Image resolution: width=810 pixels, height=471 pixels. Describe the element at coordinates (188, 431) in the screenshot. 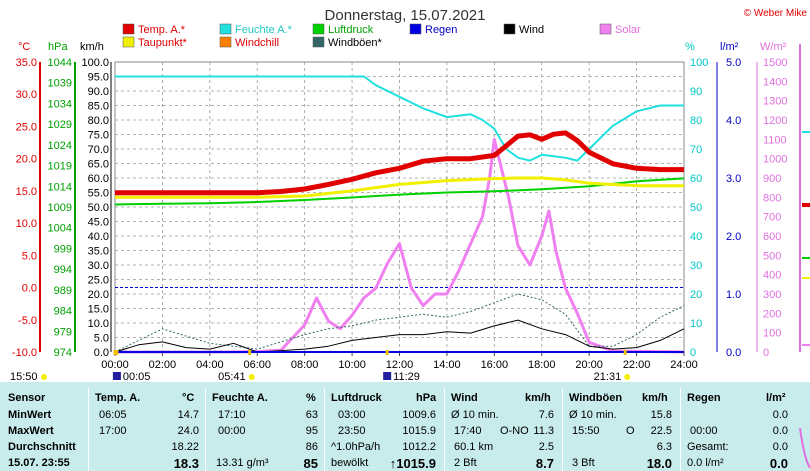

I see `temp-max: 24.0` at that location.